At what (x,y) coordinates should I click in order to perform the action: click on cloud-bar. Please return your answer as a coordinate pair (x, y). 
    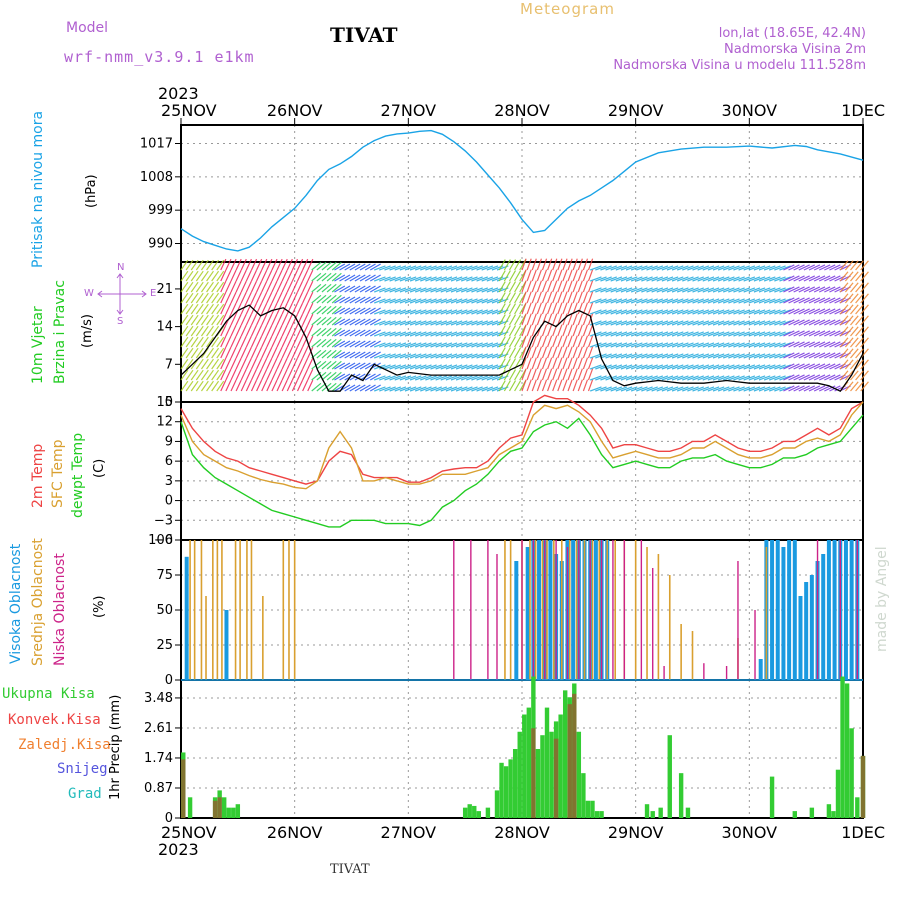
    Looking at the image, I should click on (516, 620).